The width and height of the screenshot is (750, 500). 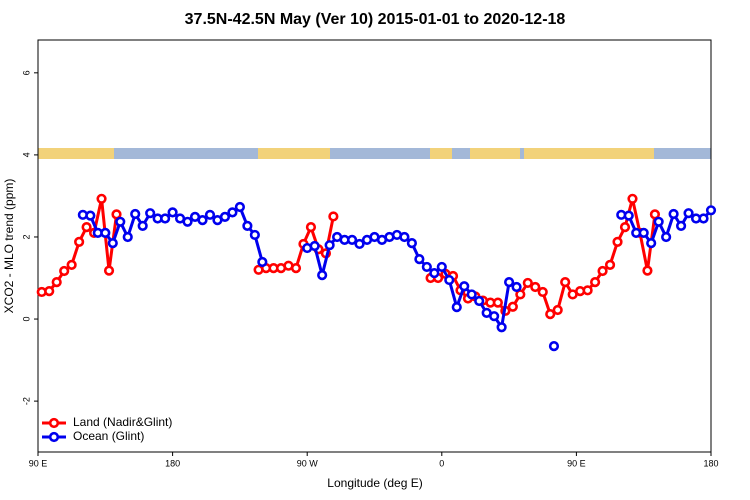 I want to click on y-axis-title: XCO2 - MLO trend (ppm), so click(x=9, y=246).